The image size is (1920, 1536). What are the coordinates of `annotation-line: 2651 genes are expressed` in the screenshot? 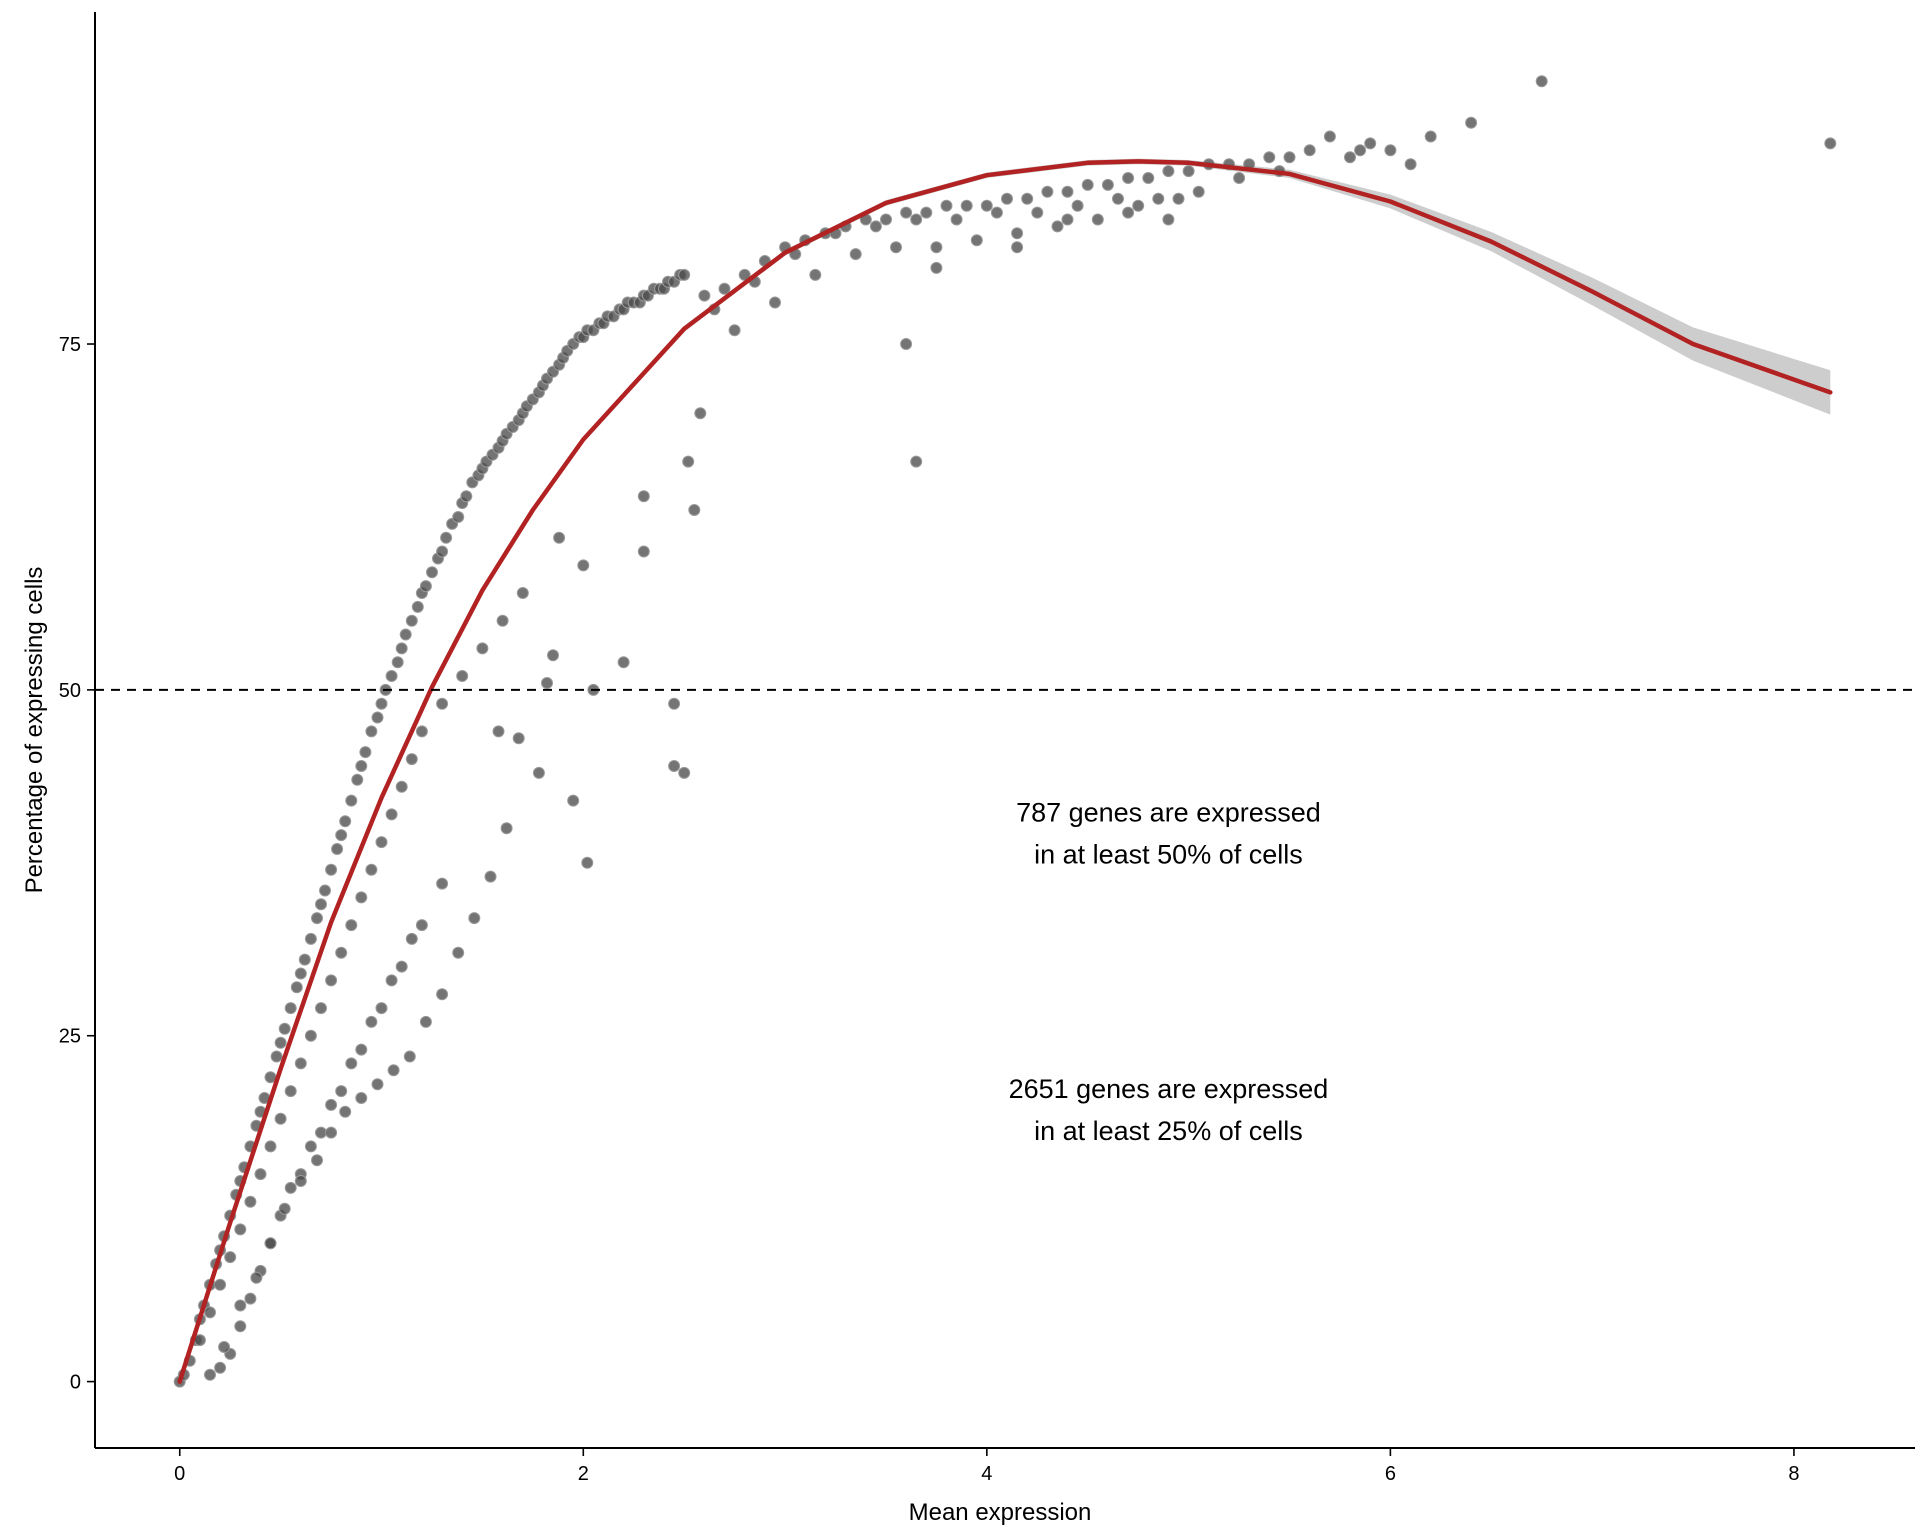 It's located at (1169, 1089).